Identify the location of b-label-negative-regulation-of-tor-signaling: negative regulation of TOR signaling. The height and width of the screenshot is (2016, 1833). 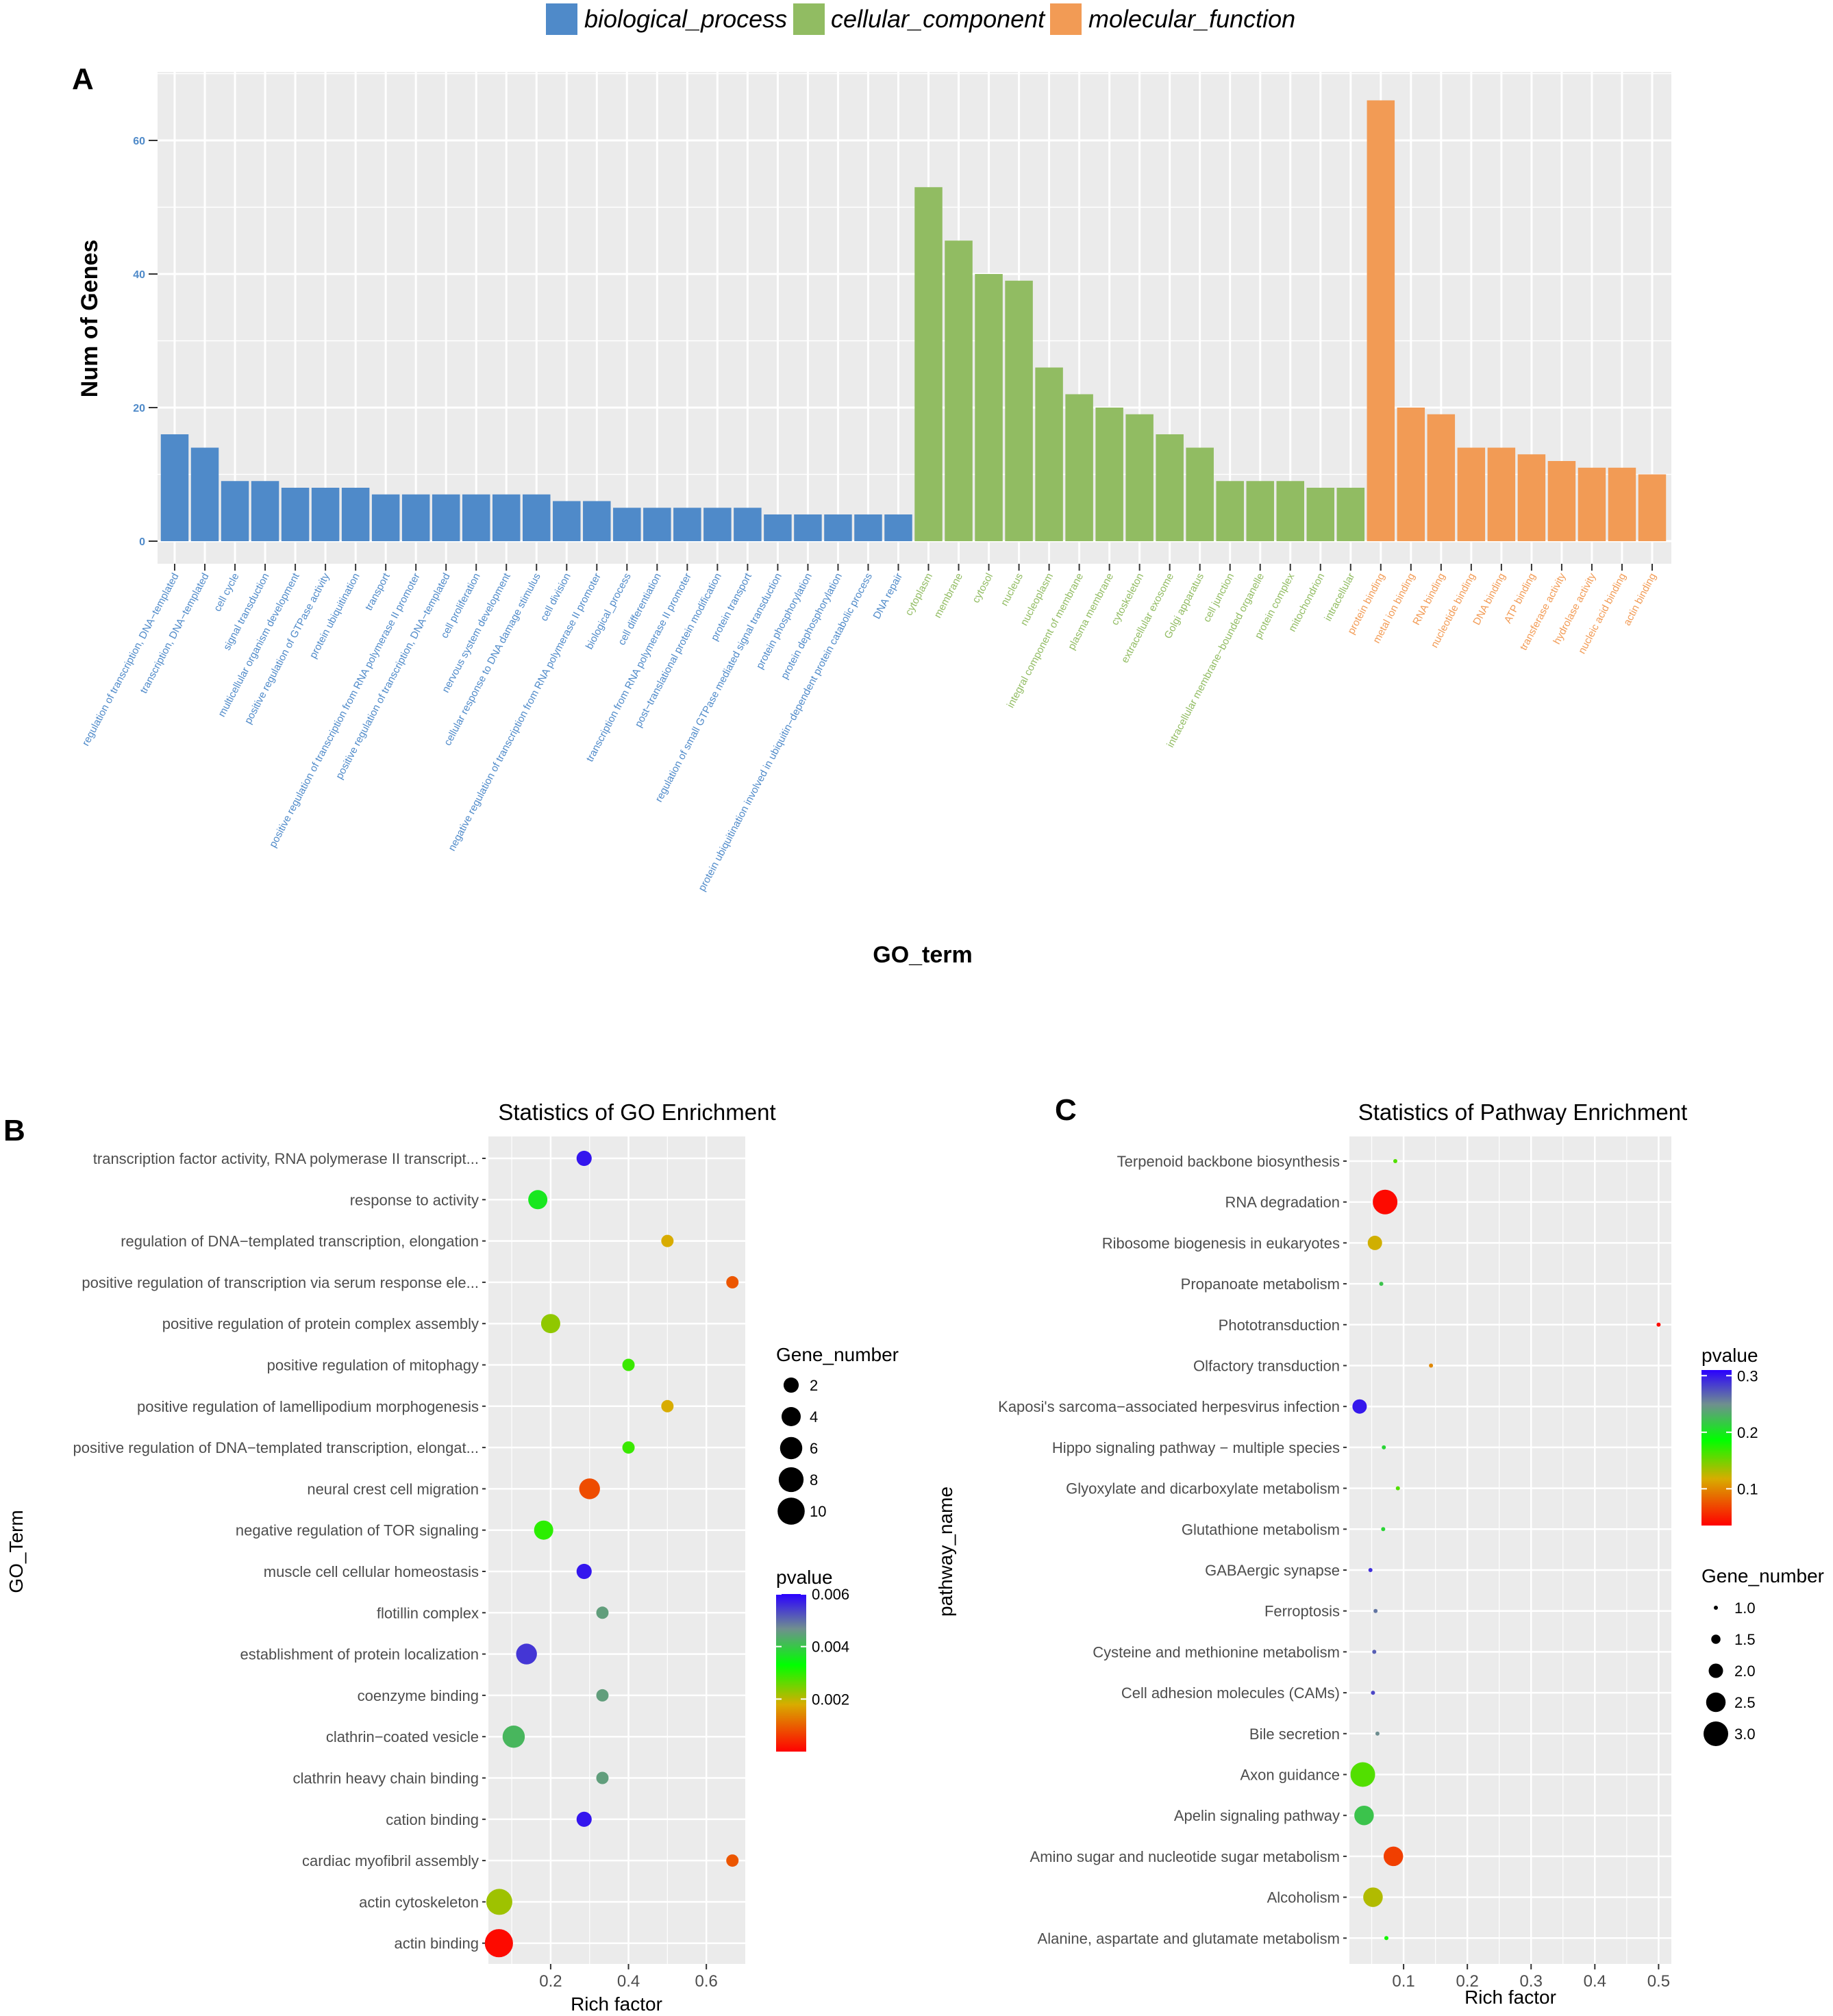
(358, 1530).